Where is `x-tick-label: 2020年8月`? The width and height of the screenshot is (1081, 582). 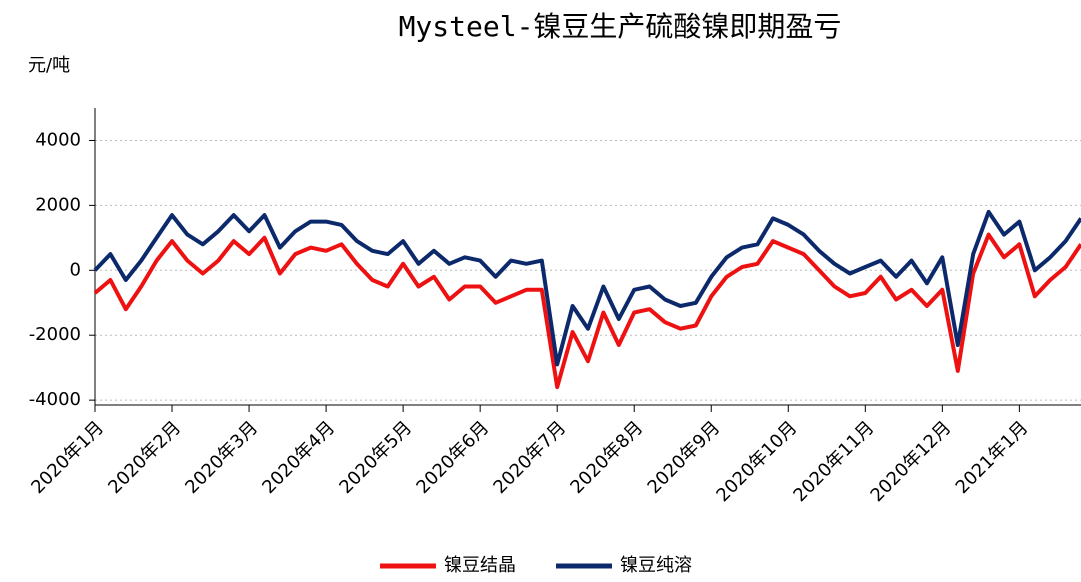 x-tick-label: 2020年8月 is located at coordinates (606, 457).